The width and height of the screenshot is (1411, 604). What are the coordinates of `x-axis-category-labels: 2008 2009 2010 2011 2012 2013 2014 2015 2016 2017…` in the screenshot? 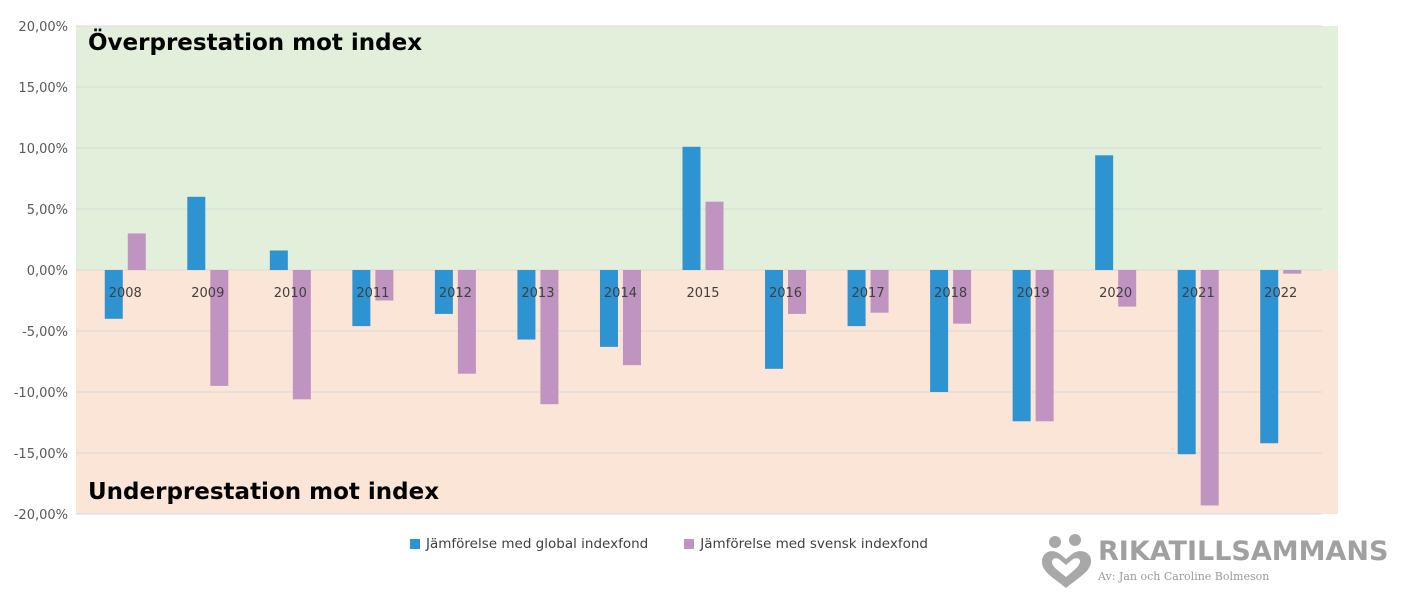 It's located at (703, 293).